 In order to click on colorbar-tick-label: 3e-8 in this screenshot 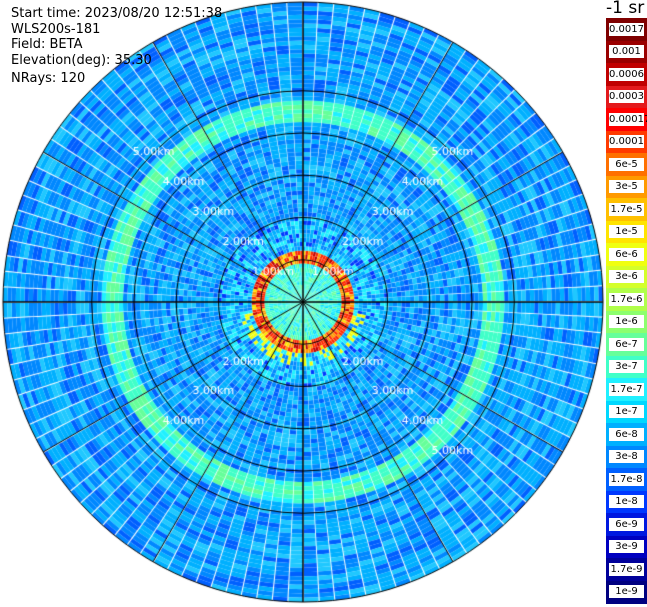, I will do `click(626, 457)`.